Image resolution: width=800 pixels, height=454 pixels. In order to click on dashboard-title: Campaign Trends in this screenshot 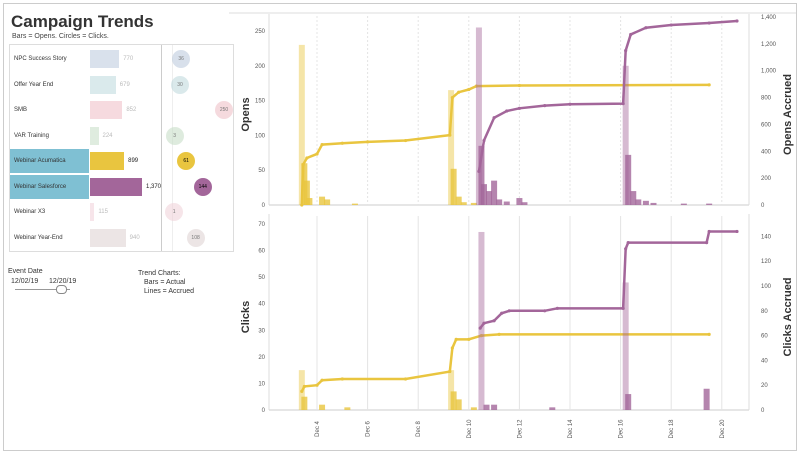, I will do `click(82, 21)`.